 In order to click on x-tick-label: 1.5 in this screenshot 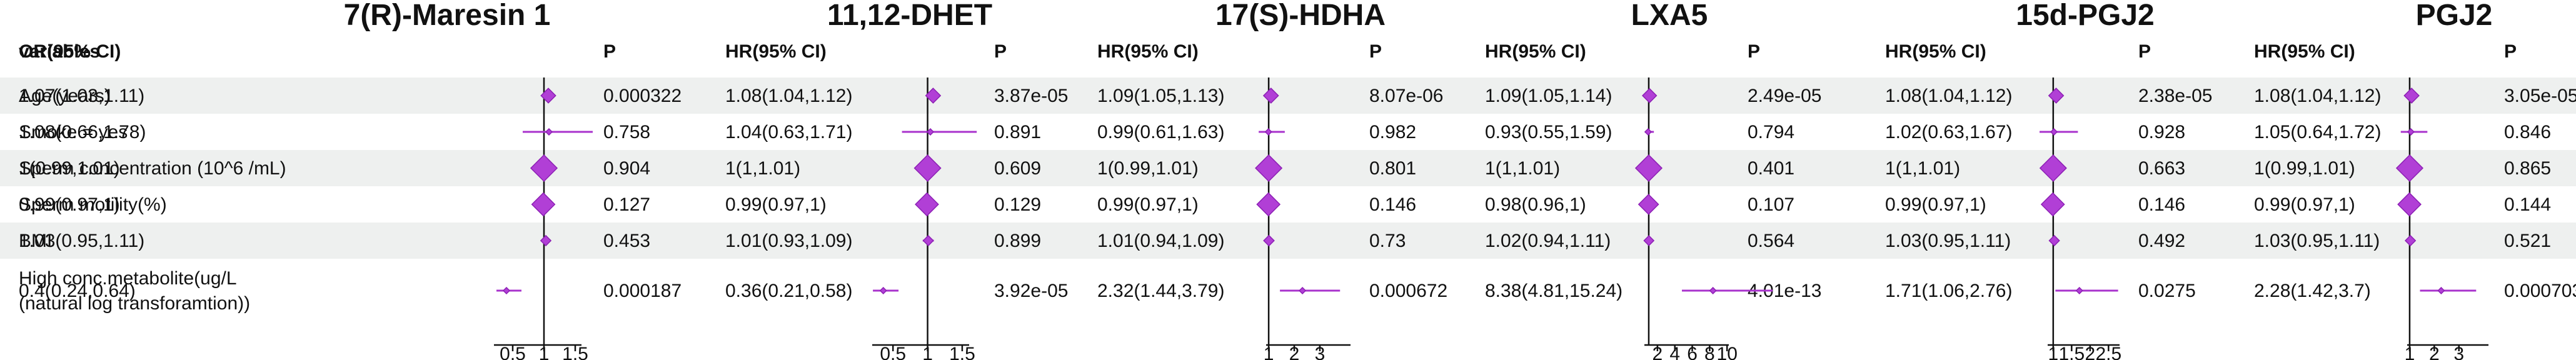, I will do `click(575, 352)`.